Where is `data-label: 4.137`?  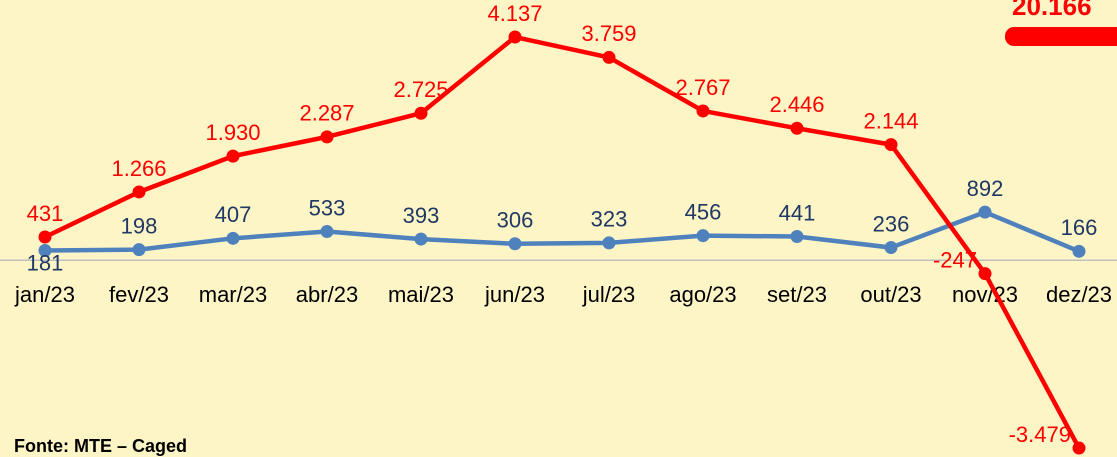 data-label: 4.137 is located at coordinates (514, 13).